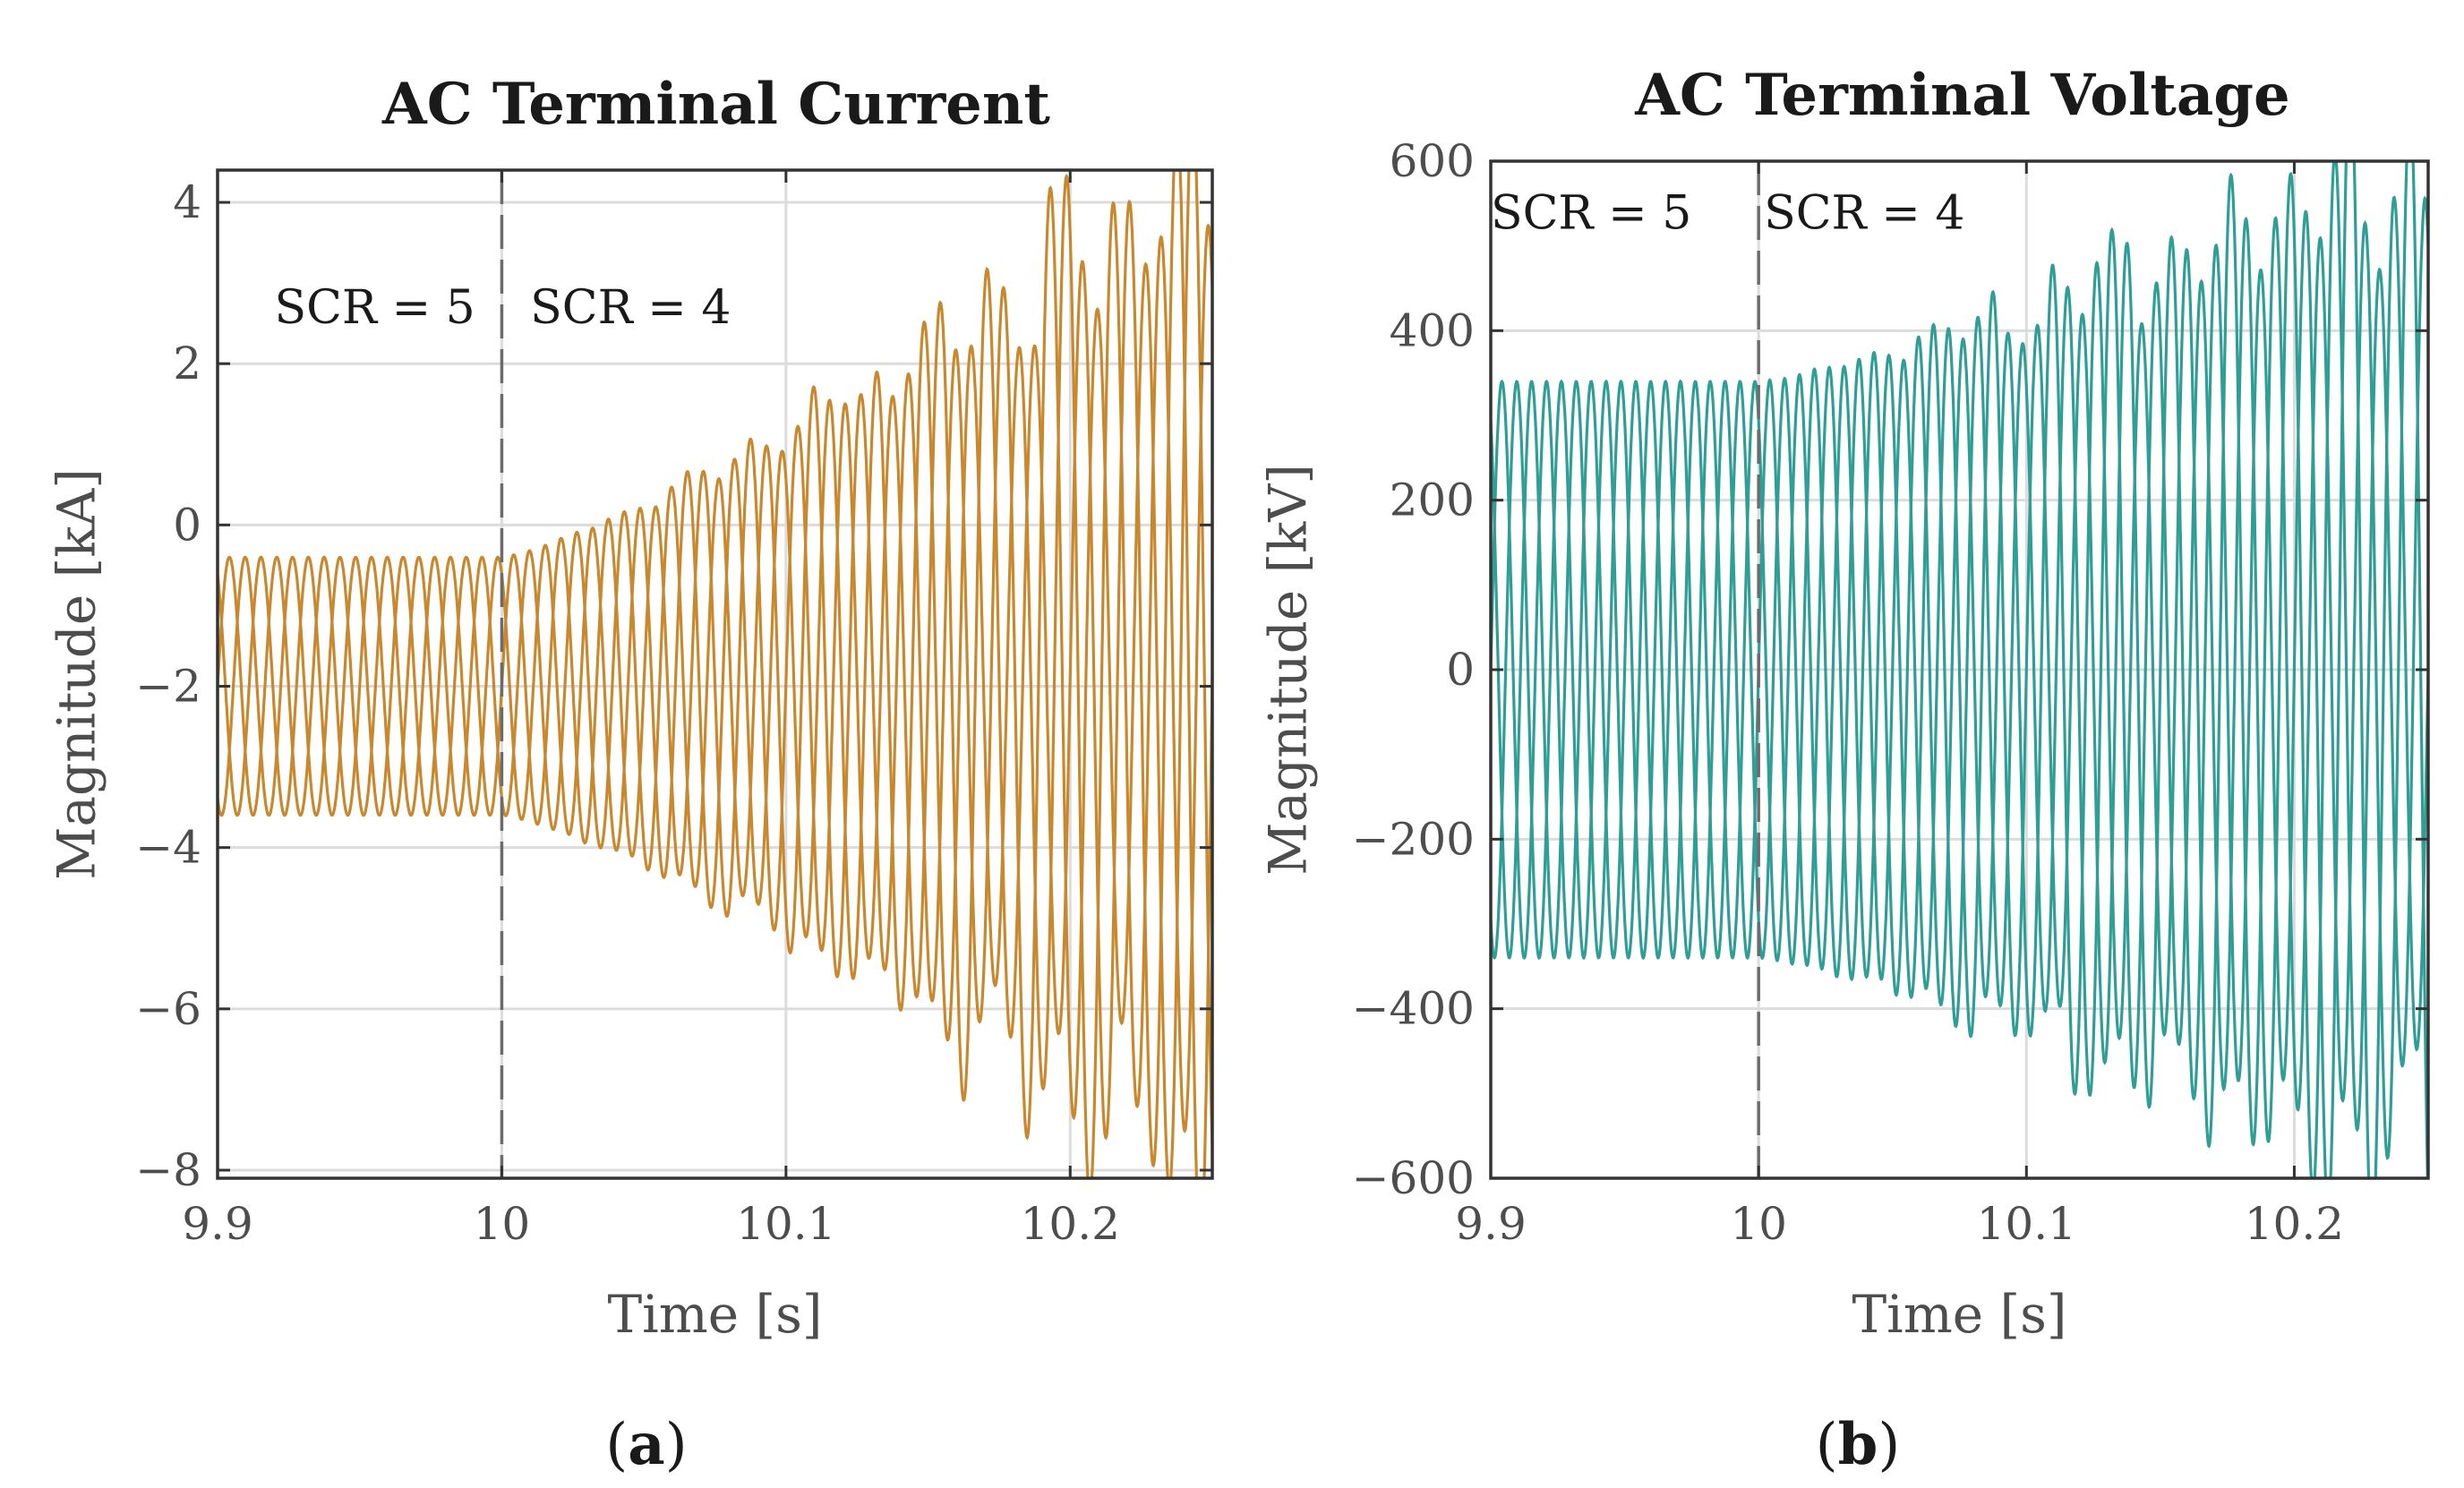 This screenshot has width=2464, height=1488. What do you see at coordinates (1432, 161) in the screenshot?
I see `y-tick-label: 600` at bounding box center [1432, 161].